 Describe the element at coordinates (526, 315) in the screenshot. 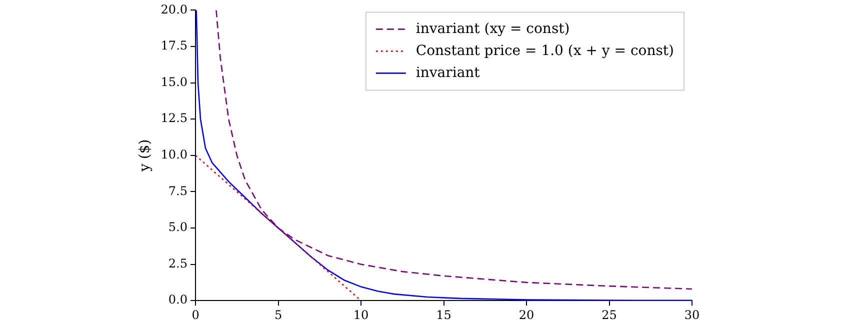

I see `x-tick-label: 20` at that location.